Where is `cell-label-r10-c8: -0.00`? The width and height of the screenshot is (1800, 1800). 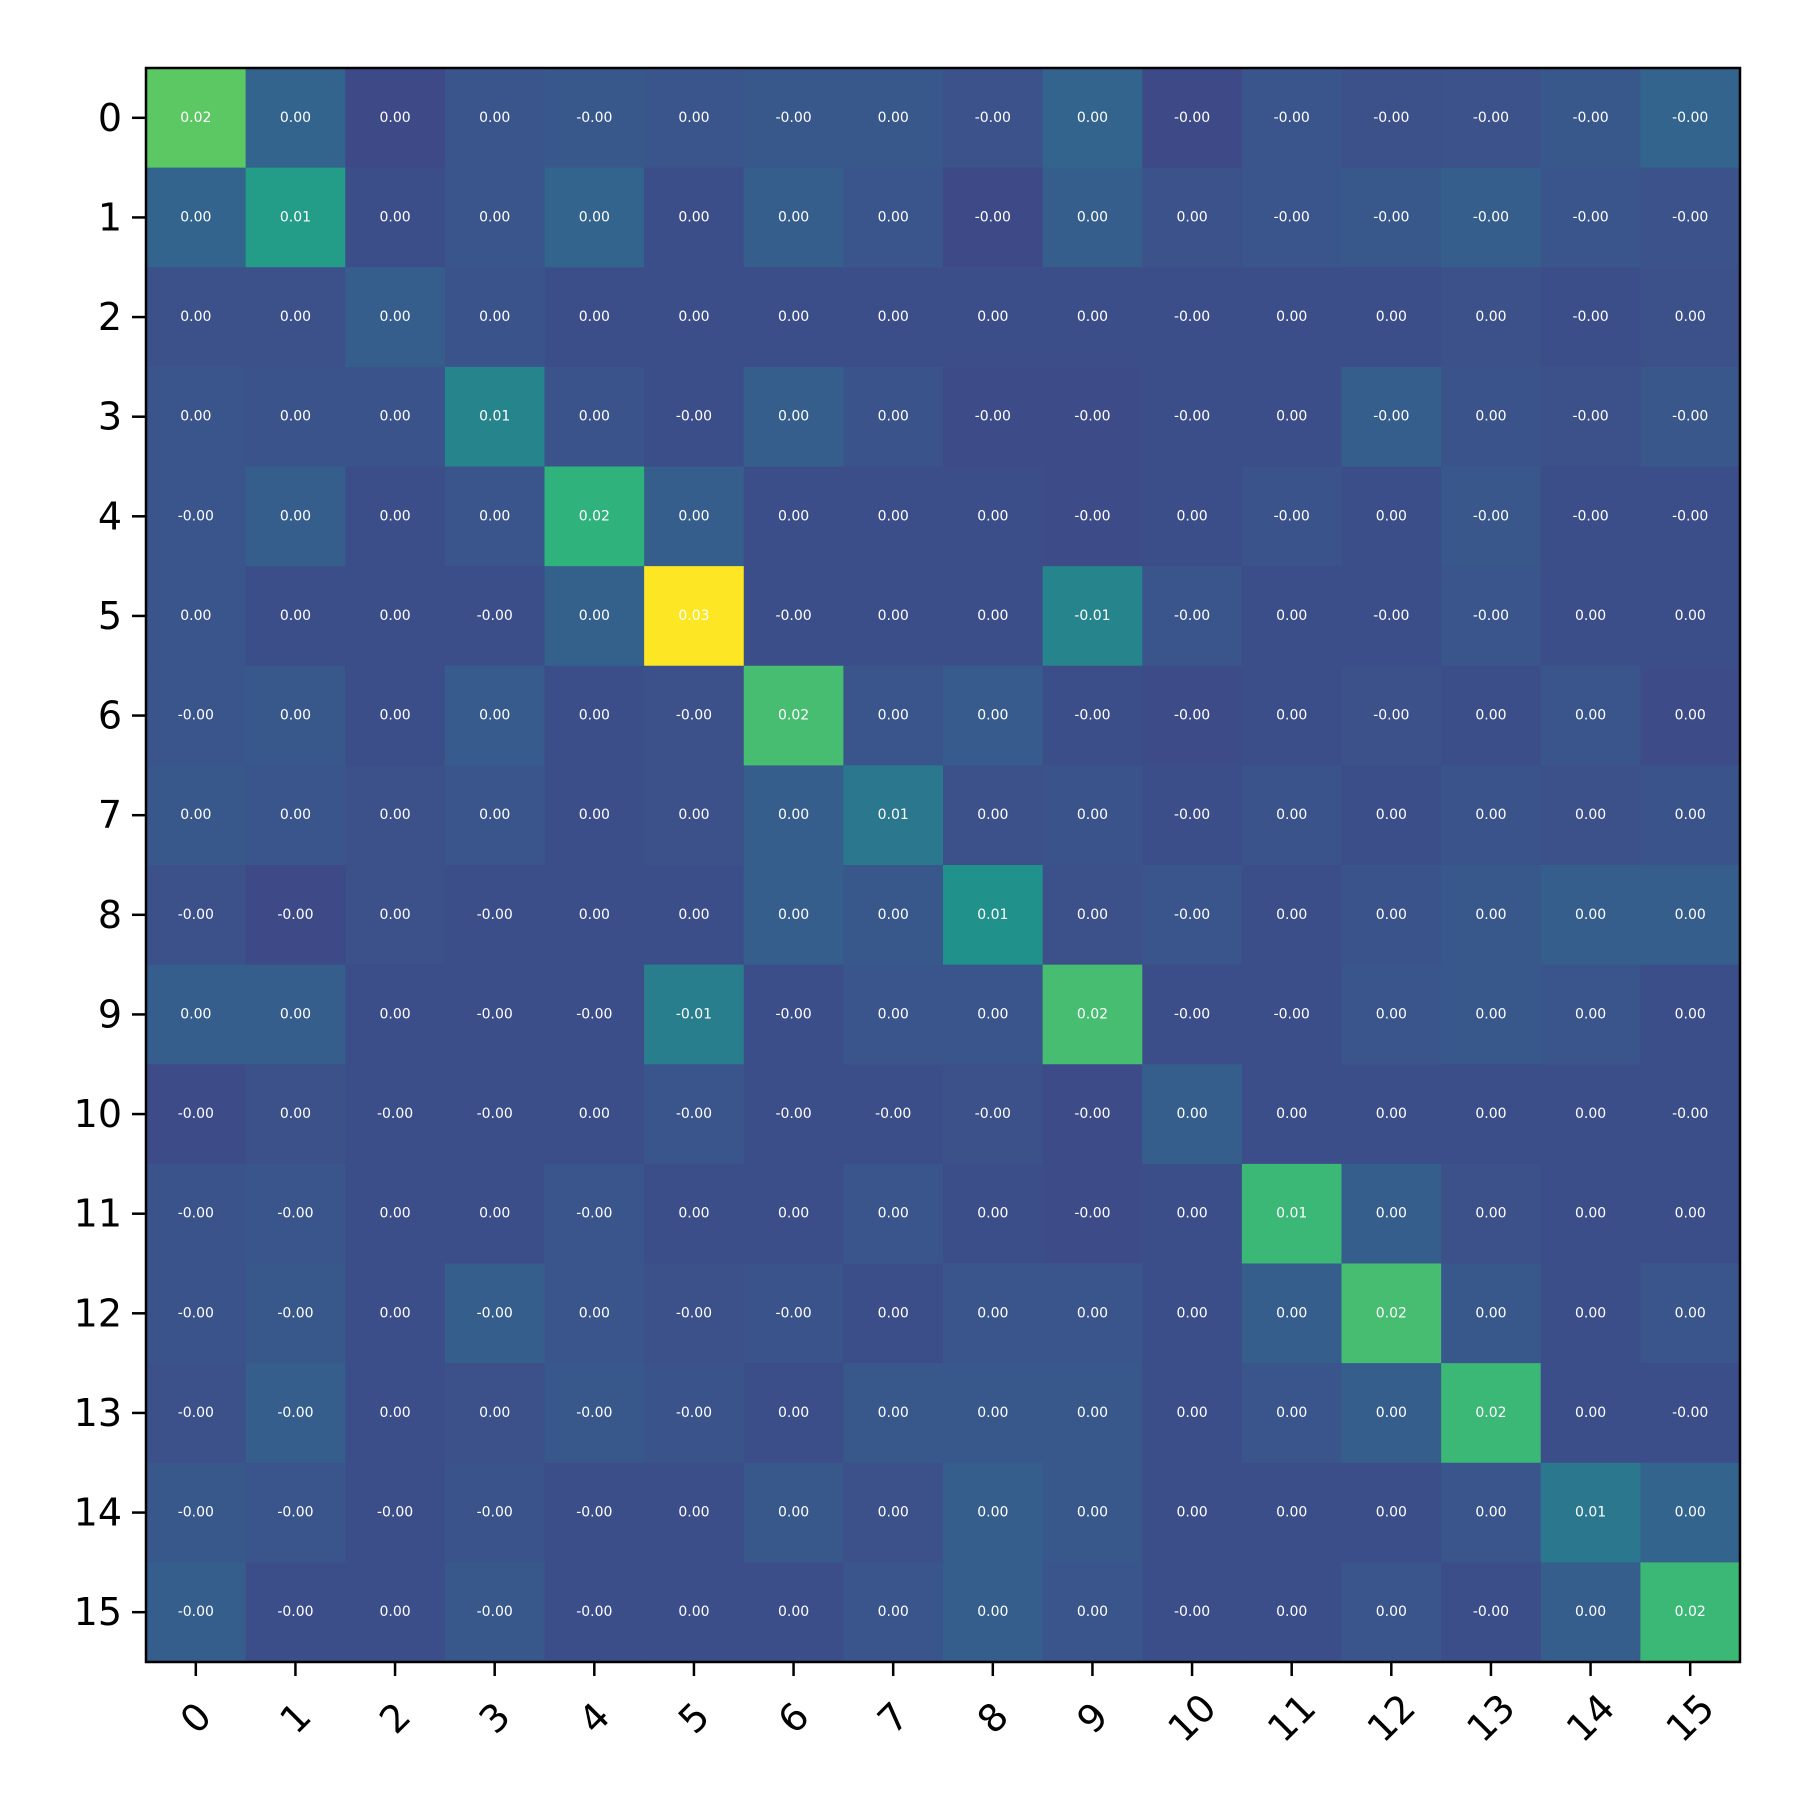 cell-label-r10-c8: -0.00 is located at coordinates (993, 1114).